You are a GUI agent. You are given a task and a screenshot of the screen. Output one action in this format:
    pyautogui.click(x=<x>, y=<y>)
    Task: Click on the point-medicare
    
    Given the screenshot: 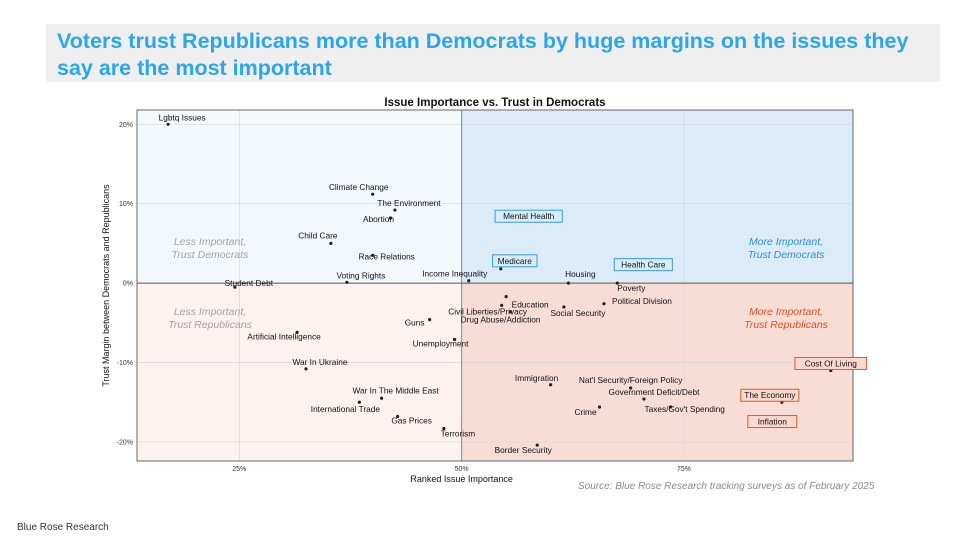 What is the action you would take?
    pyautogui.click(x=501, y=269)
    